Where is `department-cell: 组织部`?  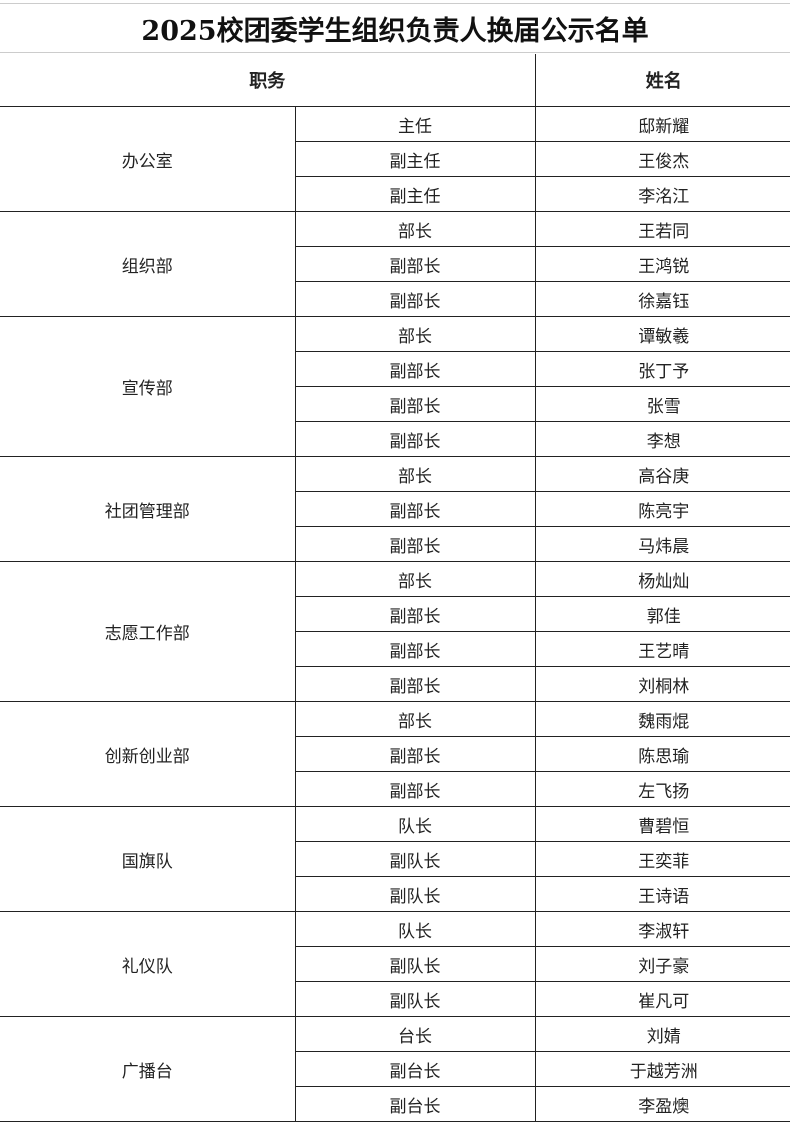 department-cell: 组织部 is located at coordinates (148, 264).